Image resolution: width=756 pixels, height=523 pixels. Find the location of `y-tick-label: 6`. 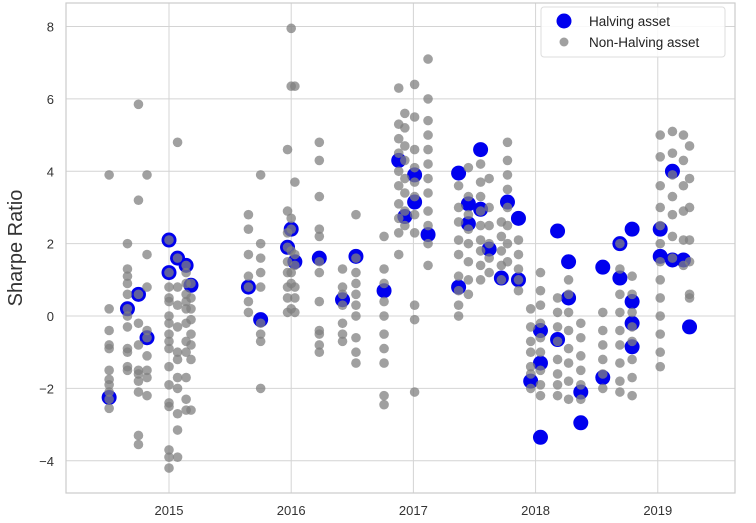

y-tick-label: 6 is located at coordinates (50, 99).